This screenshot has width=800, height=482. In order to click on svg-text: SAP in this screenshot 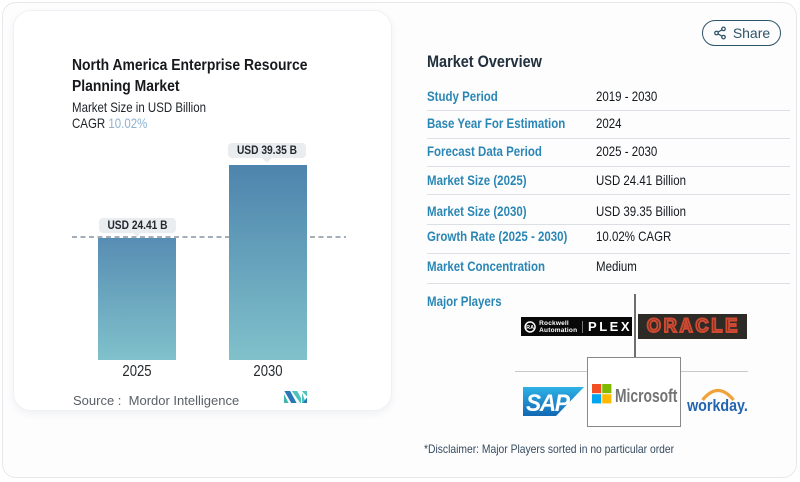, I will do `click(548, 403)`.